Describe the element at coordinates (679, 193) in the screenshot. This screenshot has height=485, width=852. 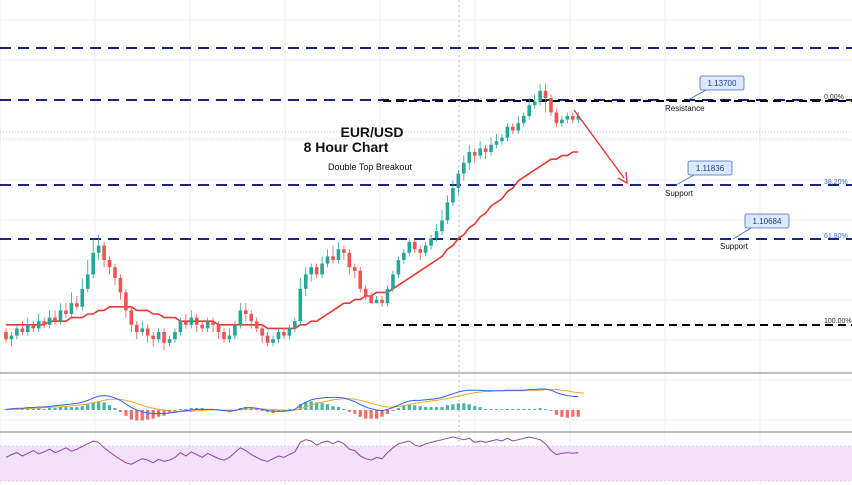
I see `level-label: Support` at that location.